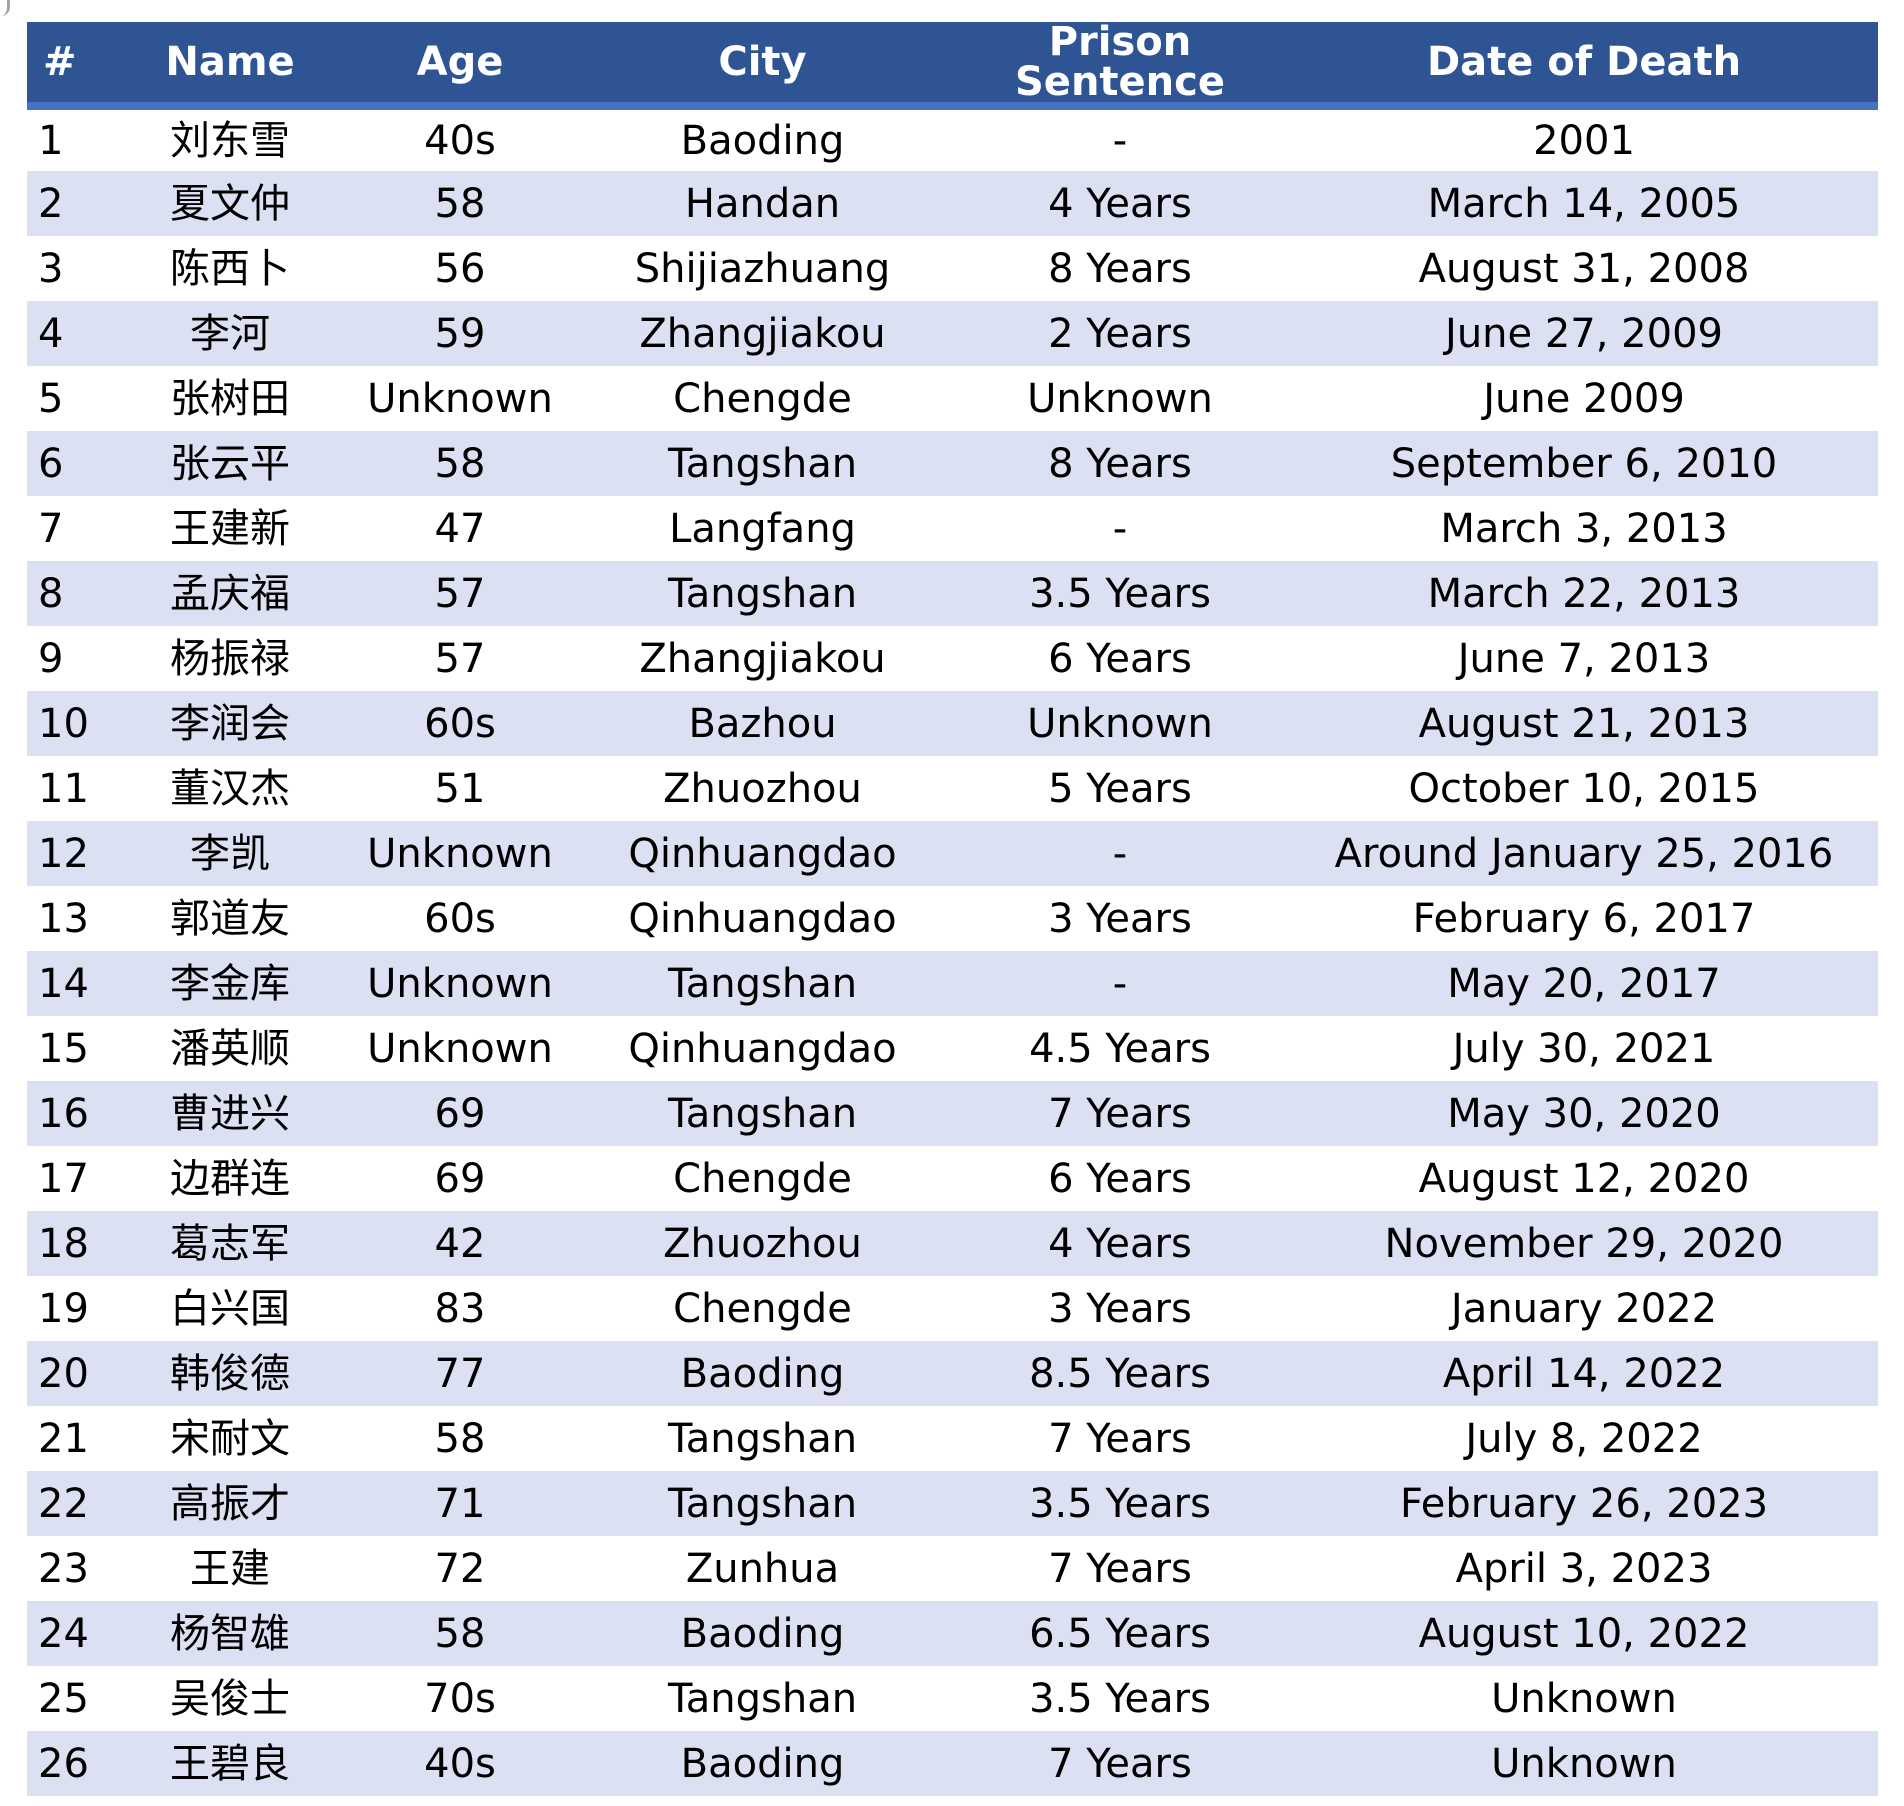 The height and width of the screenshot is (1806, 1904). What do you see at coordinates (460, 1113) in the screenshot?
I see `cell-age: 69` at bounding box center [460, 1113].